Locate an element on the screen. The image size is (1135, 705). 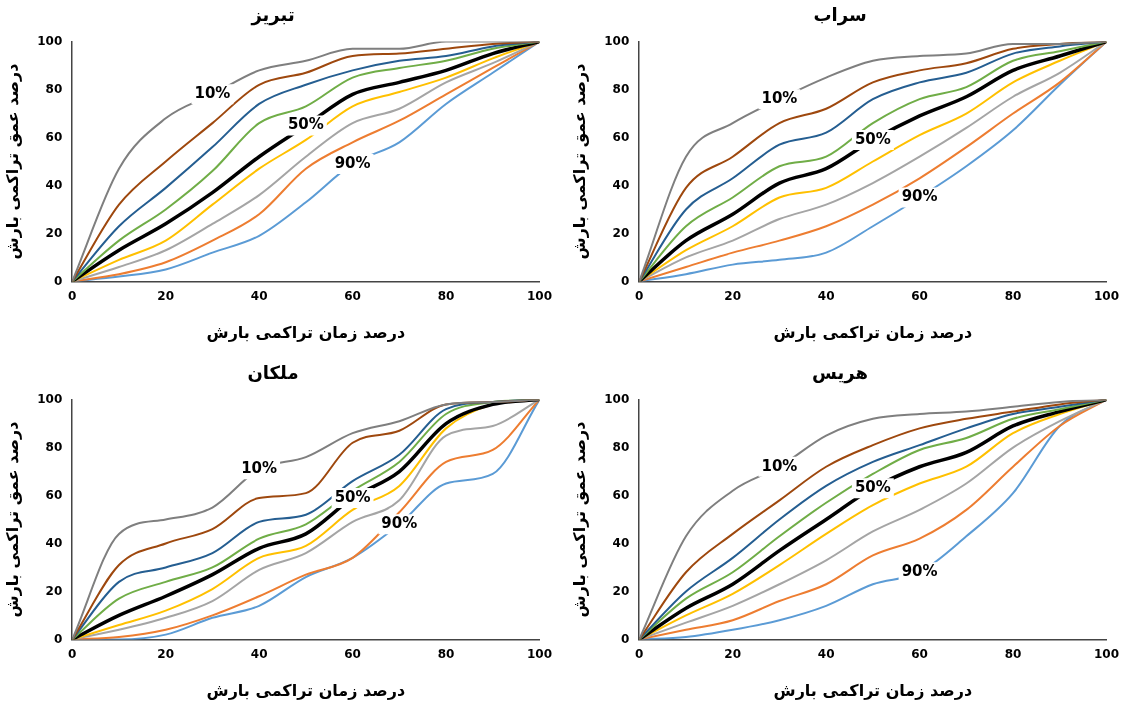
chart-title: سراب is located at coordinates (840, 15).